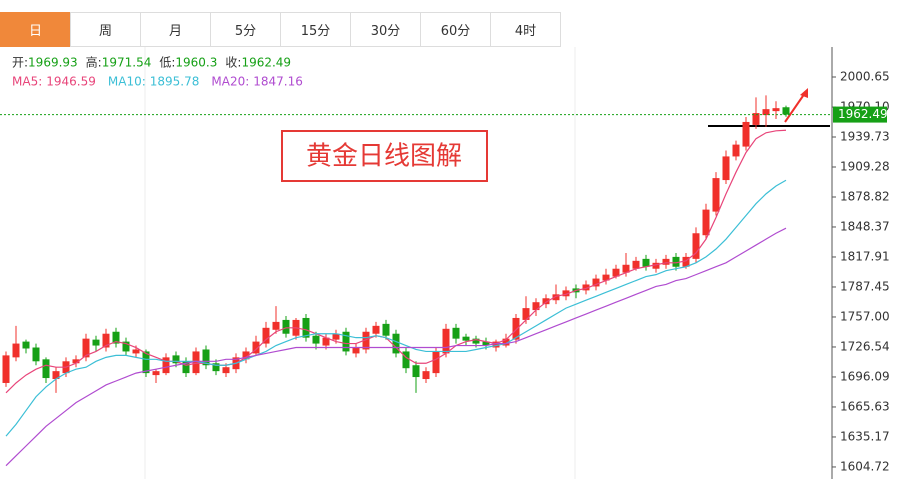 The image size is (922, 479). I want to click on last-price-box, so click(860, 114).